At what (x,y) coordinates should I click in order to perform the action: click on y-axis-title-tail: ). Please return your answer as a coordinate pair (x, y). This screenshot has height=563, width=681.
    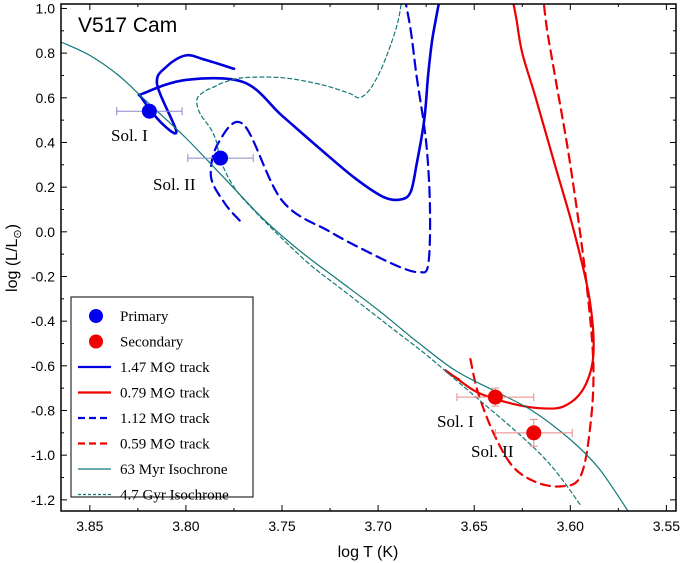
    Looking at the image, I should click on (12, 226).